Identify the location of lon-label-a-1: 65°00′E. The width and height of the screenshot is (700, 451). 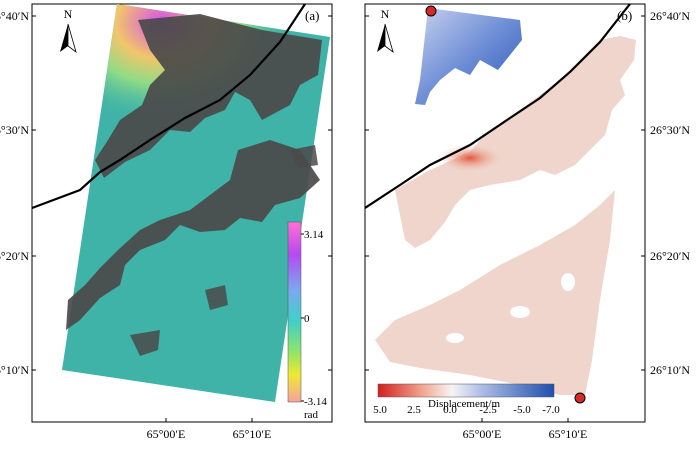
(166, 434).